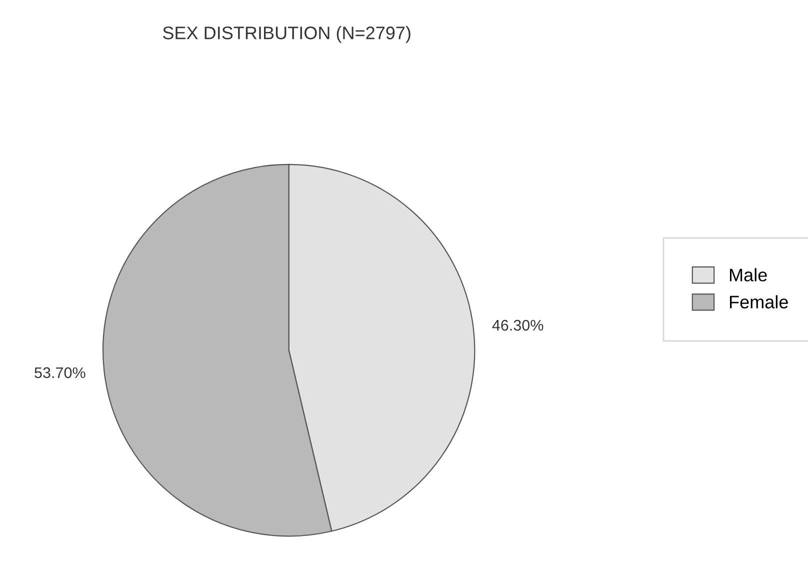 The image size is (808, 579). What do you see at coordinates (286, 34) in the screenshot?
I see `chart-title: SEX DISTRIBUTION (N=2797)` at bounding box center [286, 34].